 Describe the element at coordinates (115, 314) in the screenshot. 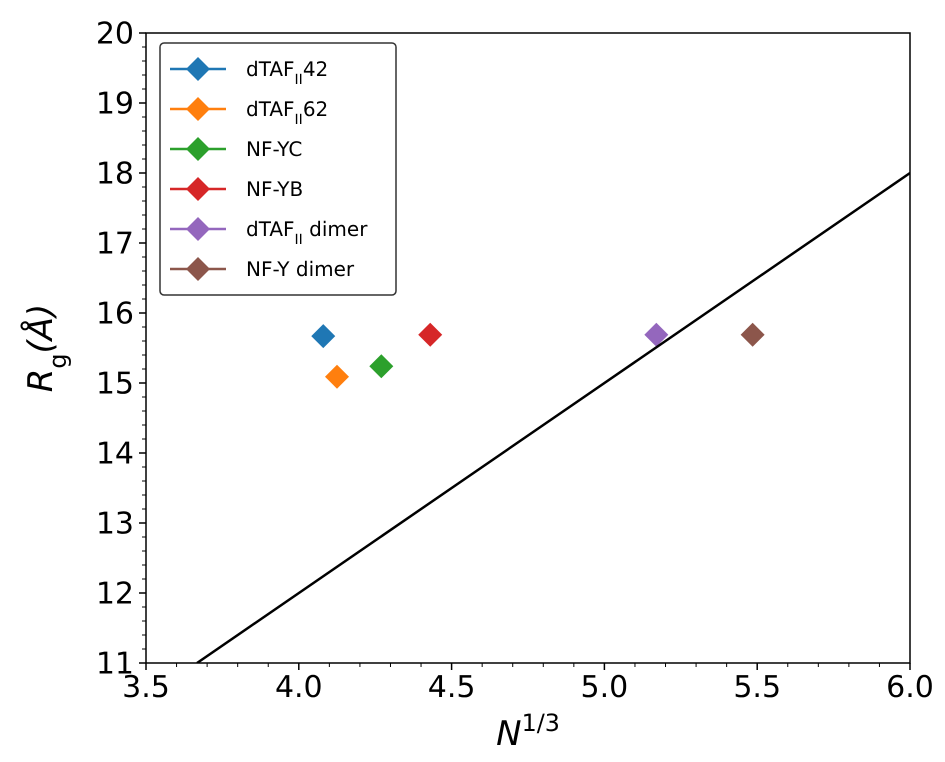

I see `y-tick-label: 16` at that location.